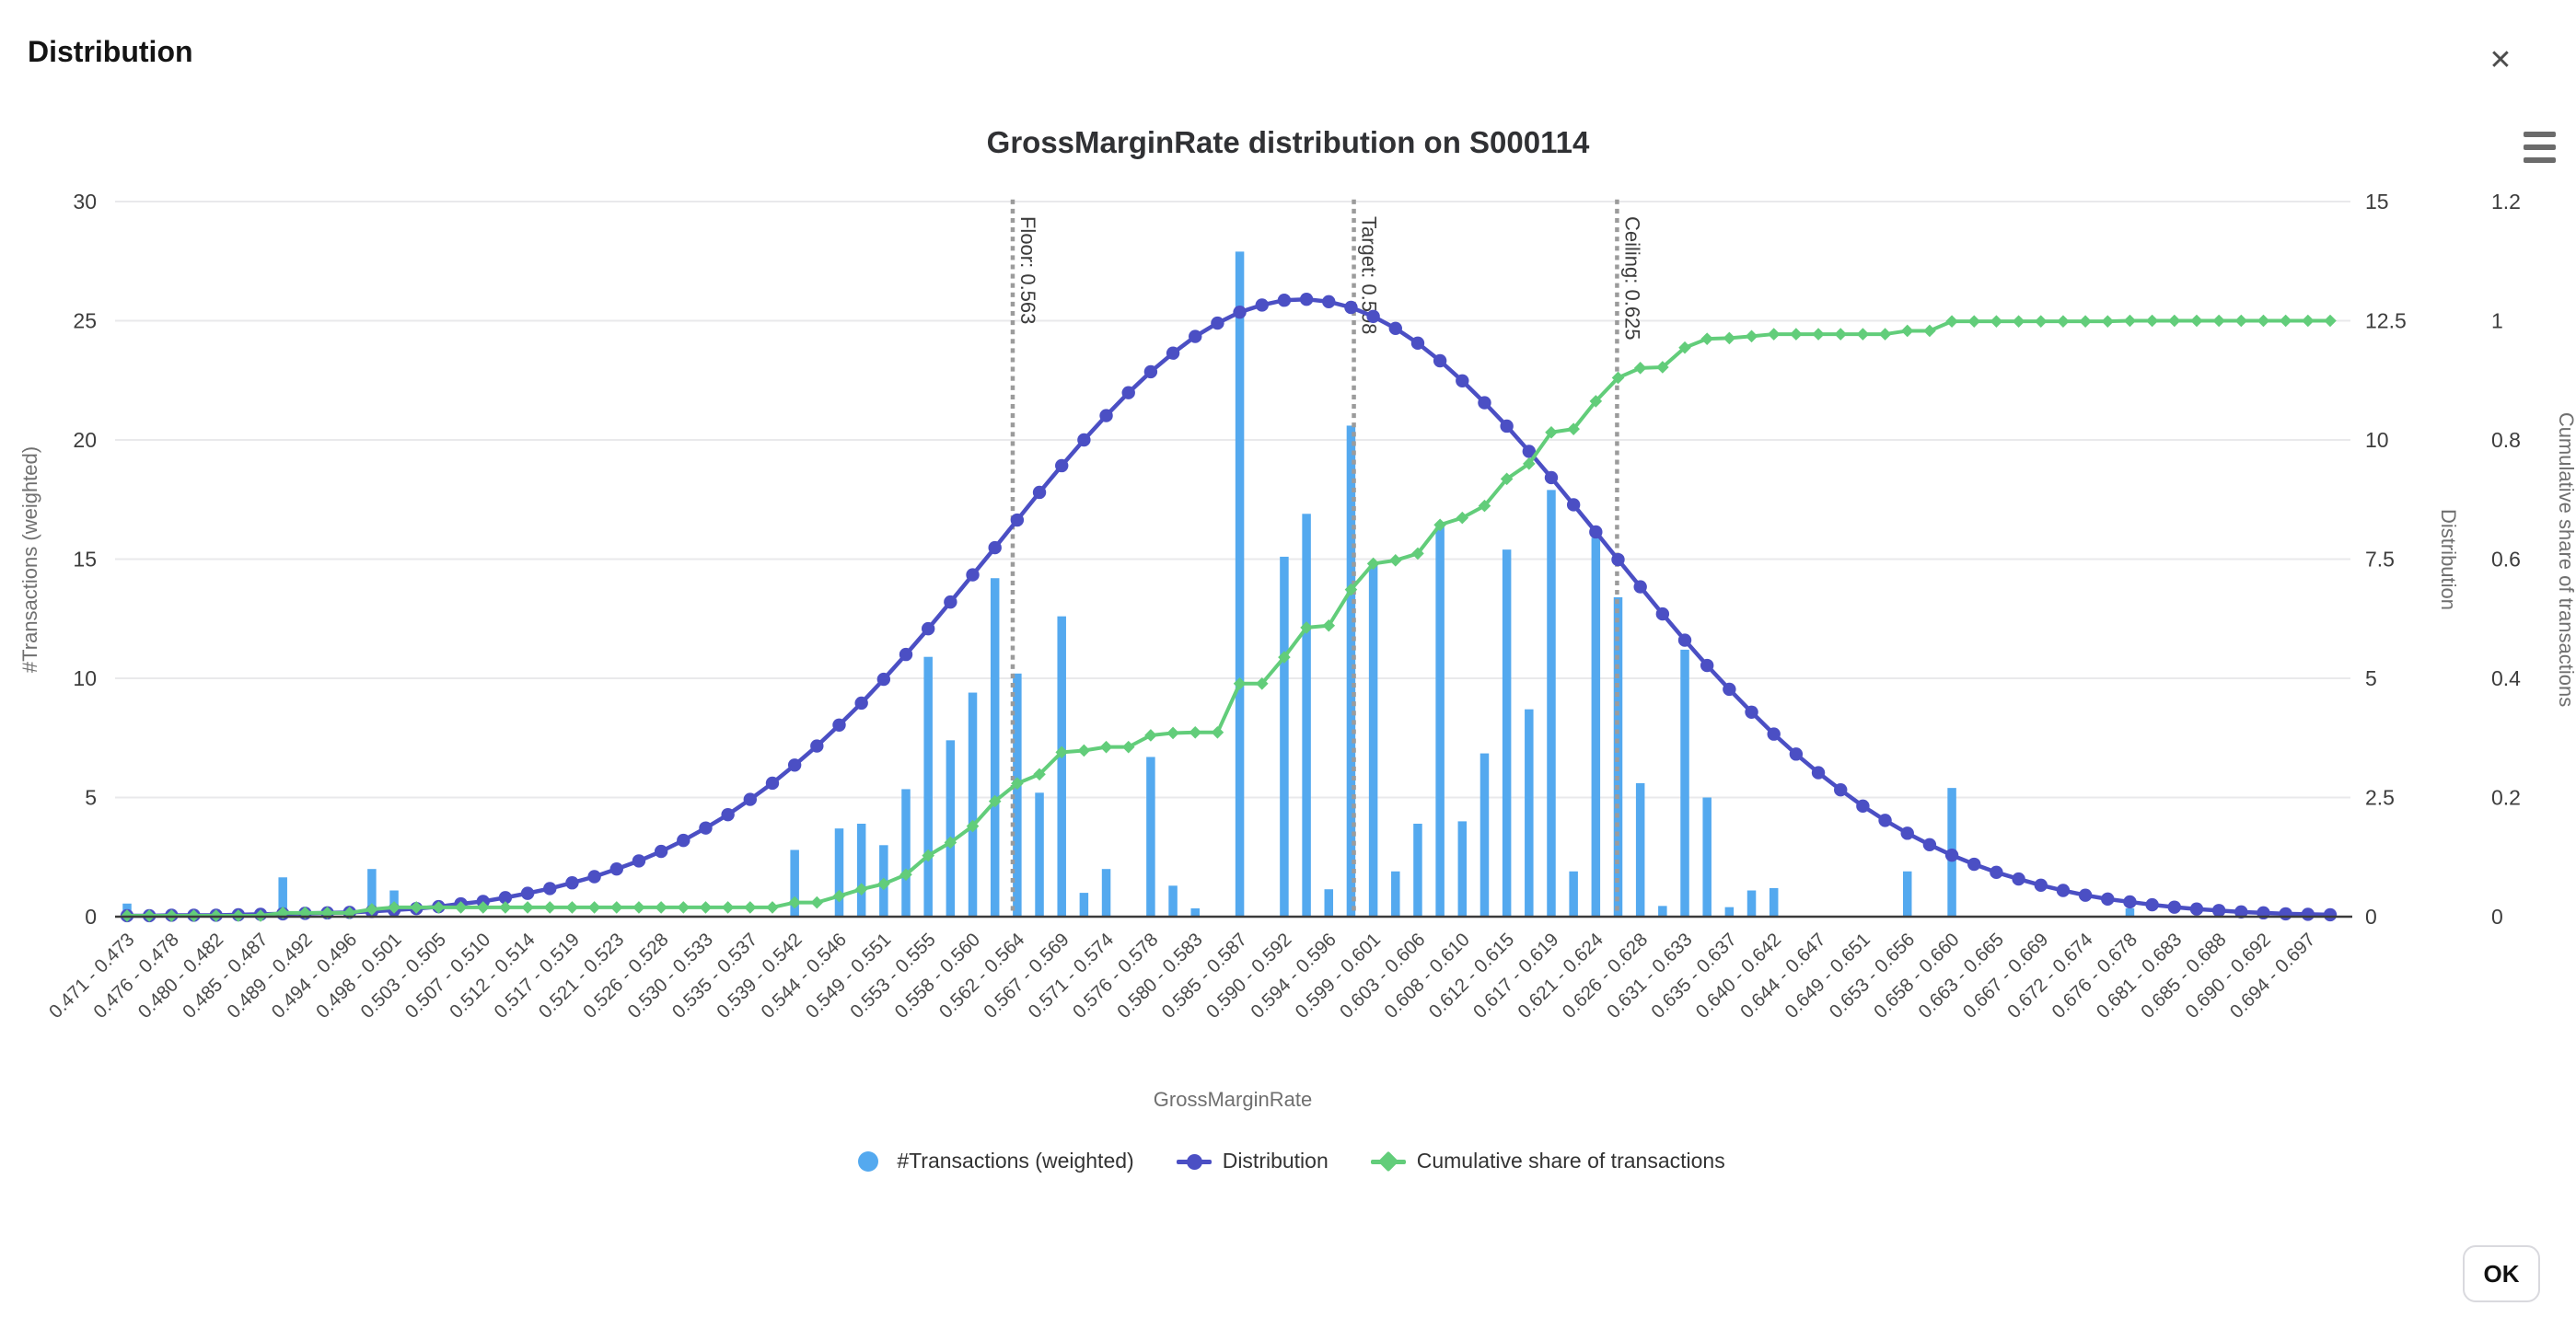 The height and width of the screenshot is (1329, 2576). Describe the element at coordinates (2506, 678) in the screenshot. I see `svg-text: 0.4` at that location.